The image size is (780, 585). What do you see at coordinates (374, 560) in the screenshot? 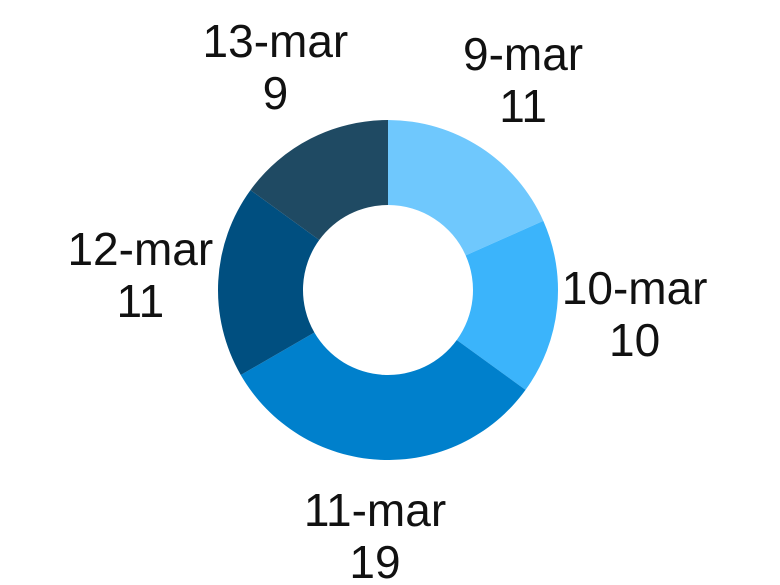
I see `value-label: 19` at bounding box center [374, 560].